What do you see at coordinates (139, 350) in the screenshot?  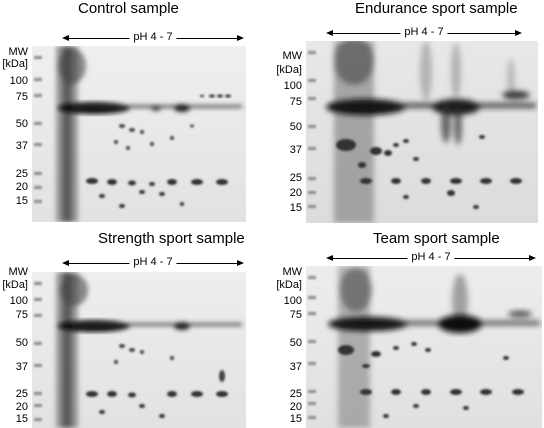 I see `gel-image` at bounding box center [139, 350].